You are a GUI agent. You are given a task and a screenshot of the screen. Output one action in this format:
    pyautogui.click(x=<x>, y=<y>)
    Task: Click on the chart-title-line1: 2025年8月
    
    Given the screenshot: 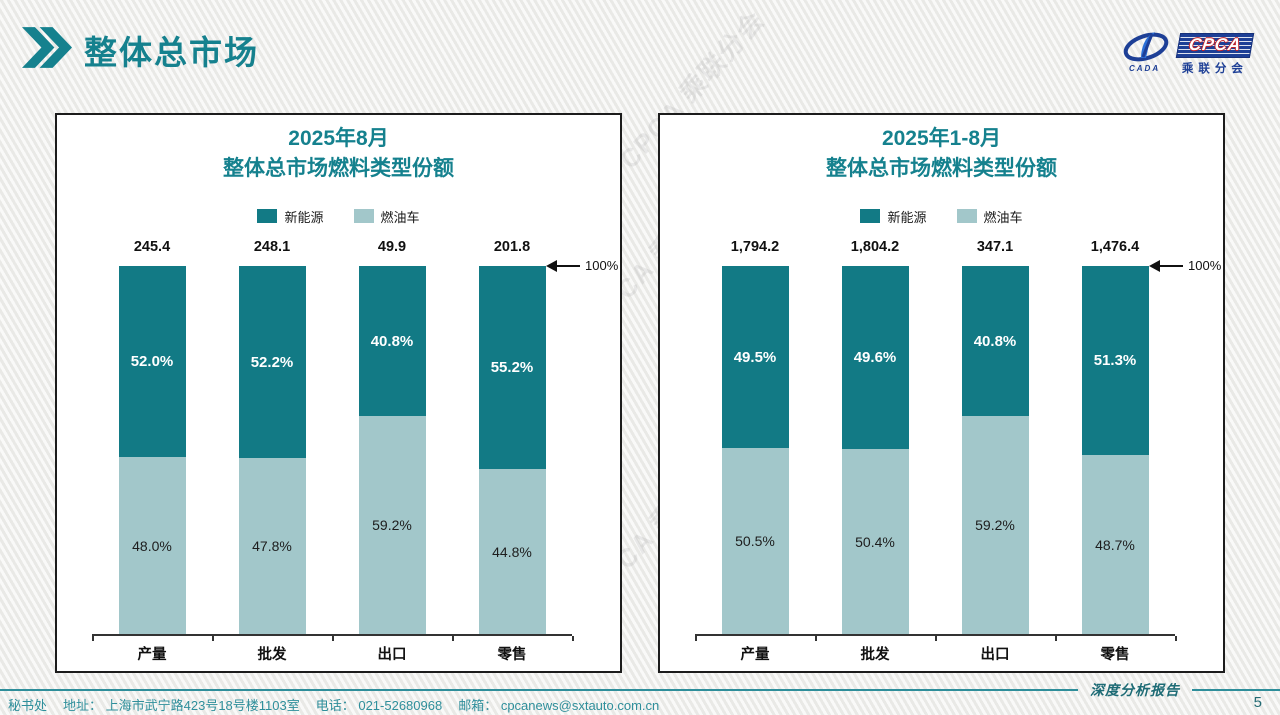 What is the action you would take?
    pyautogui.click(x=338, y=138)
    